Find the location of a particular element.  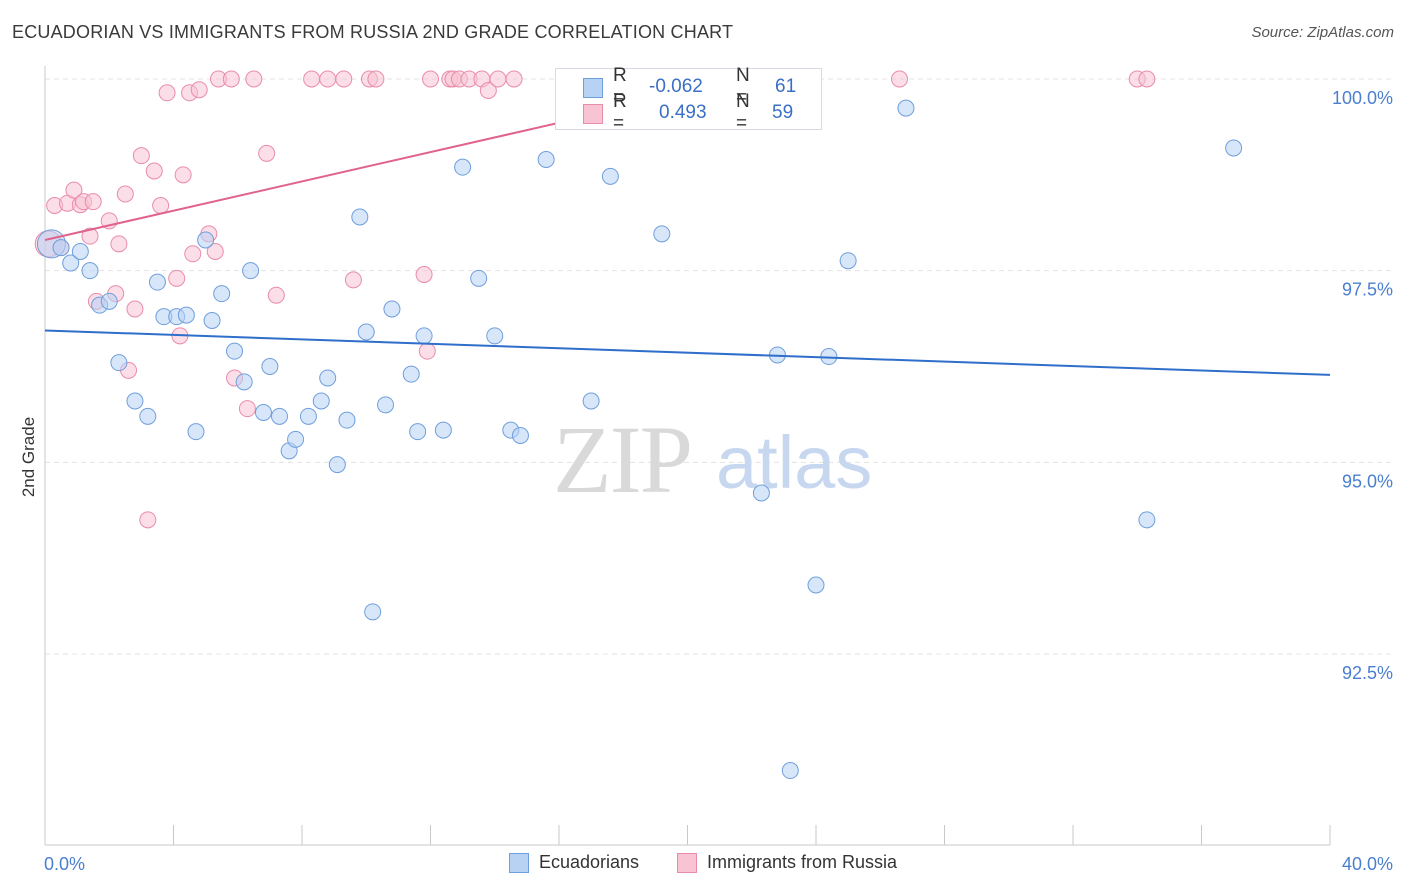

source-credit: Source: ZipAtlas.com is located at coordinates (1322, 32).